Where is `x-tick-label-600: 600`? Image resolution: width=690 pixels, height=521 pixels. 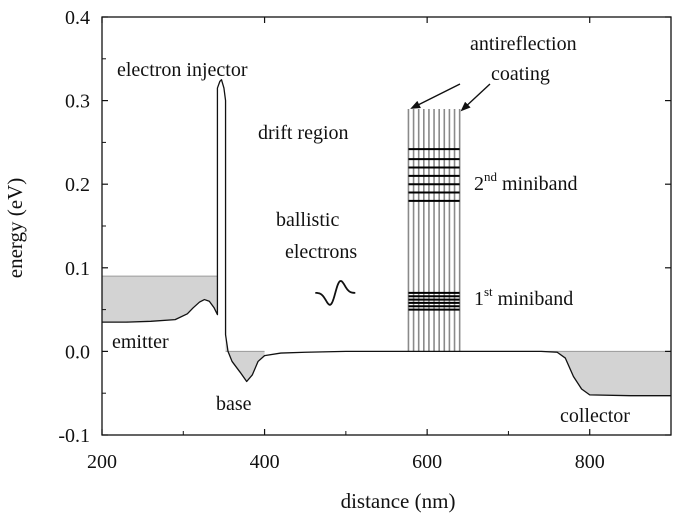 x-tick-label-600: 600 is located at coordinates (427, 462).